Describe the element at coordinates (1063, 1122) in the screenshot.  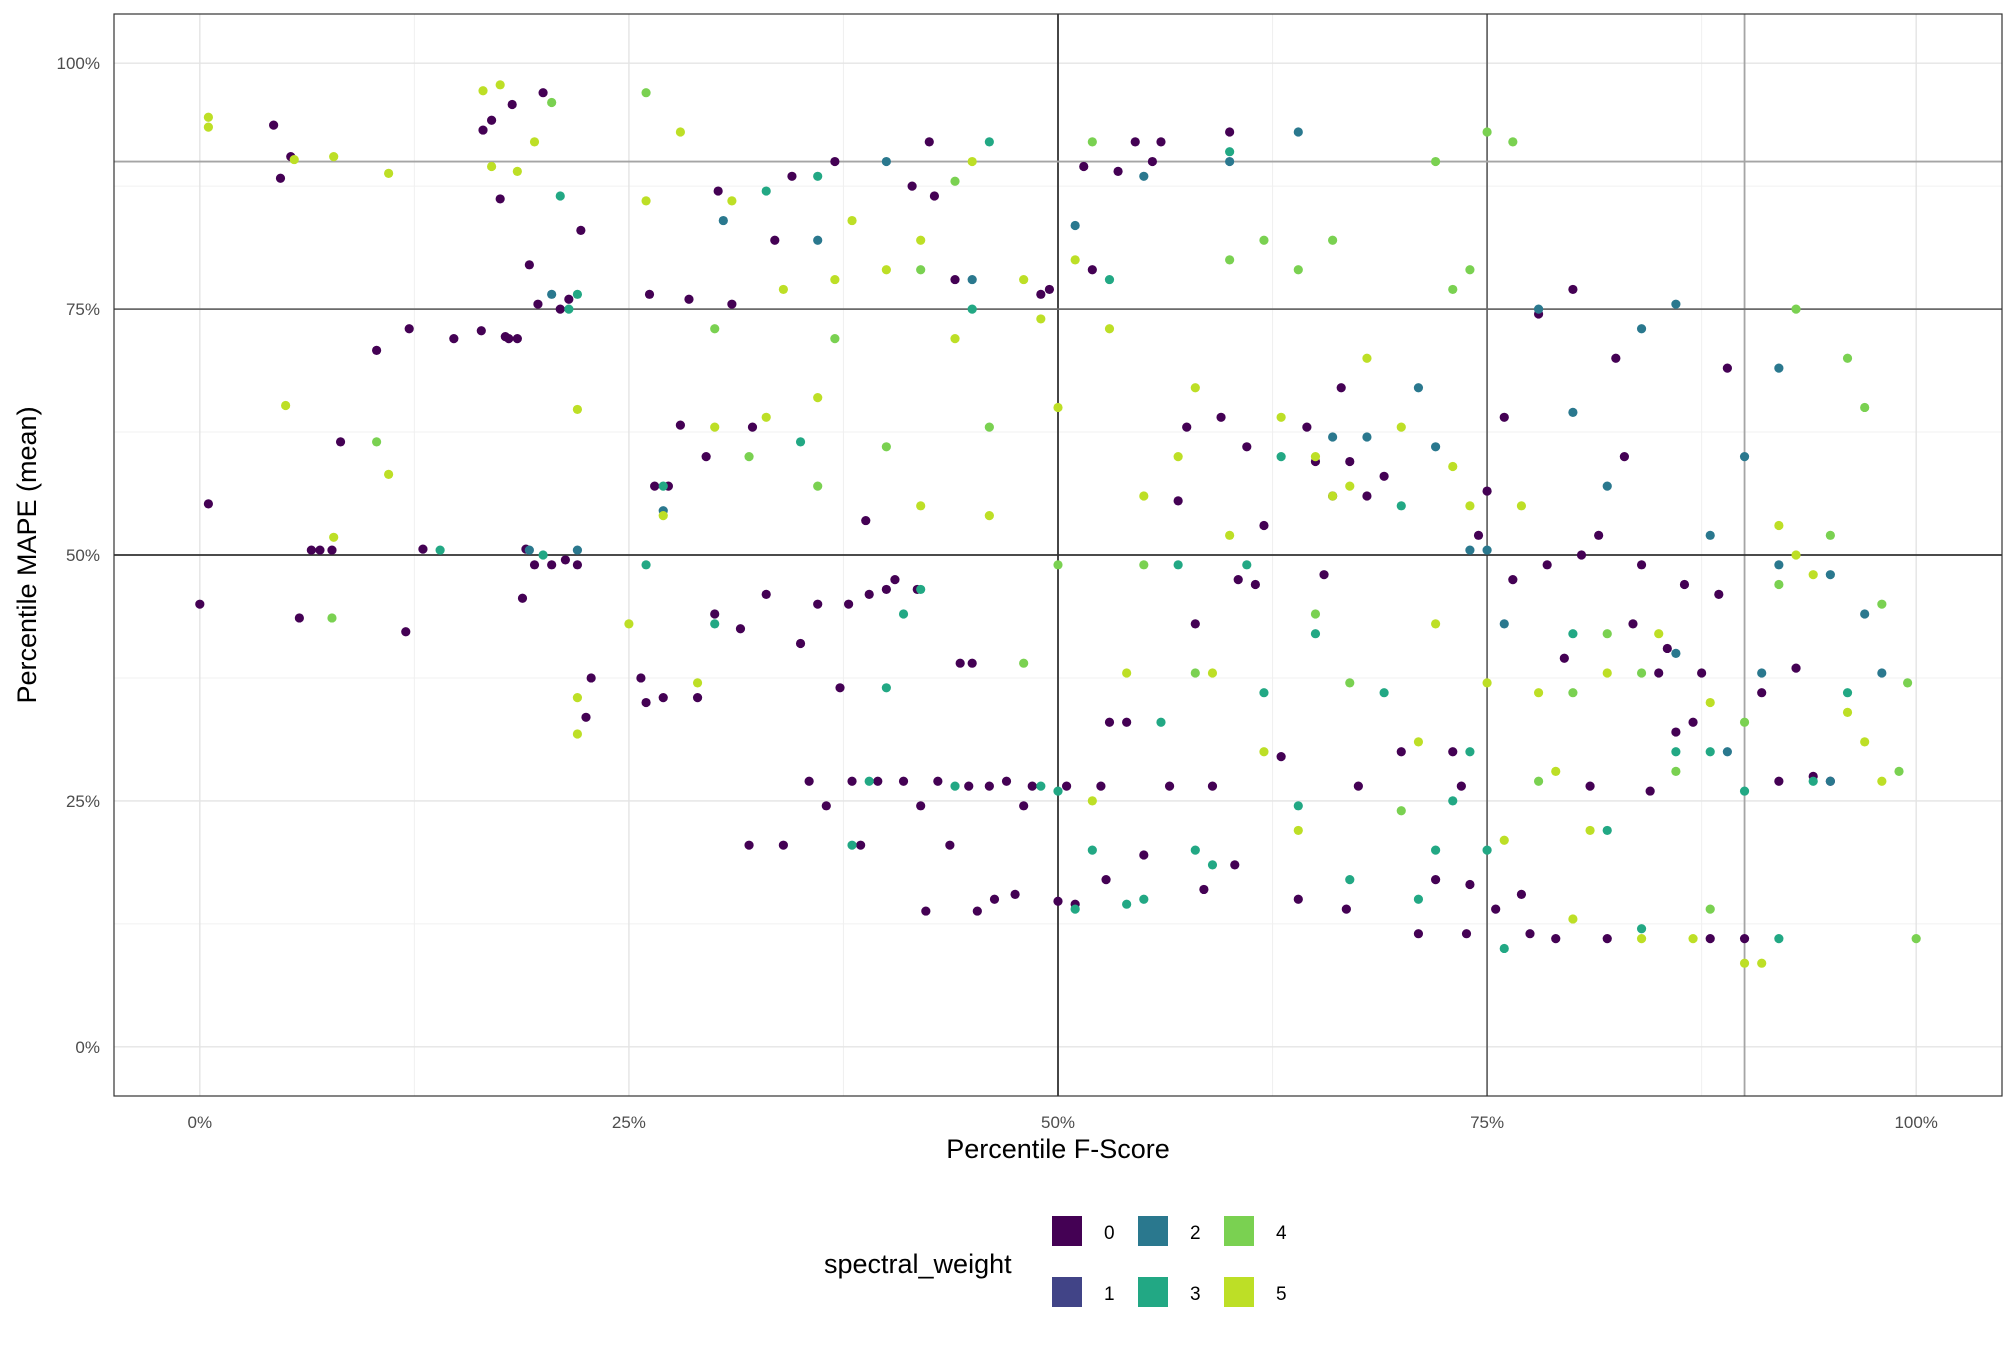
I see `x-axis-ticks: 0% 25% 50% 75% 100%` at that location.